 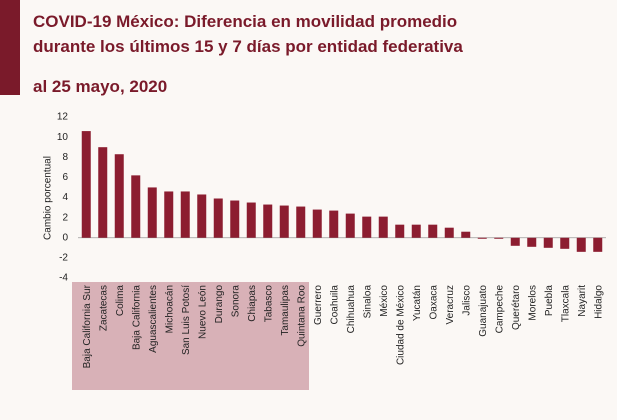 What do you see at coordinates (87, 326) in the screenshot?
I see `x-tick-label: Baja California Sur` at bounding box center [87, 326].